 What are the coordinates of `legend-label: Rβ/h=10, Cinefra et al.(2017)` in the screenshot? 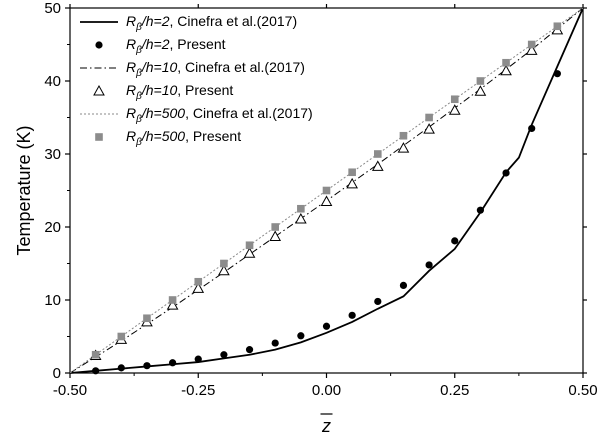 It's located at (215, 69).